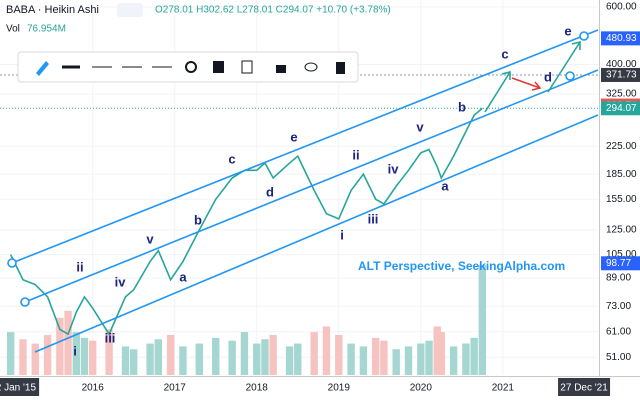 This screenshot has height=400, width=640. I want to click on x-tick-label: 2018, so click(257, 388).